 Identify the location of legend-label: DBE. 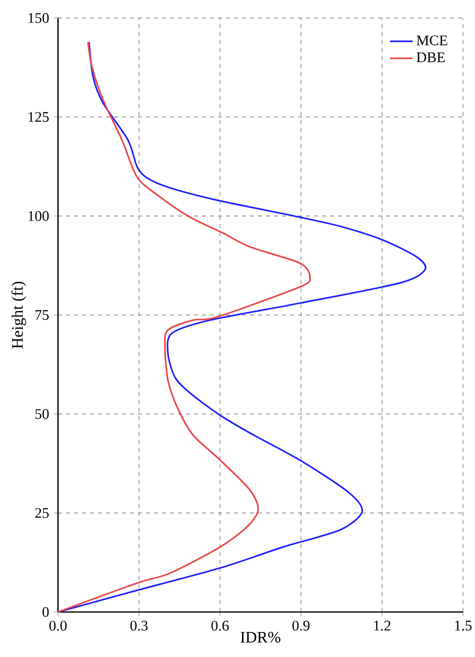
(430, 57).